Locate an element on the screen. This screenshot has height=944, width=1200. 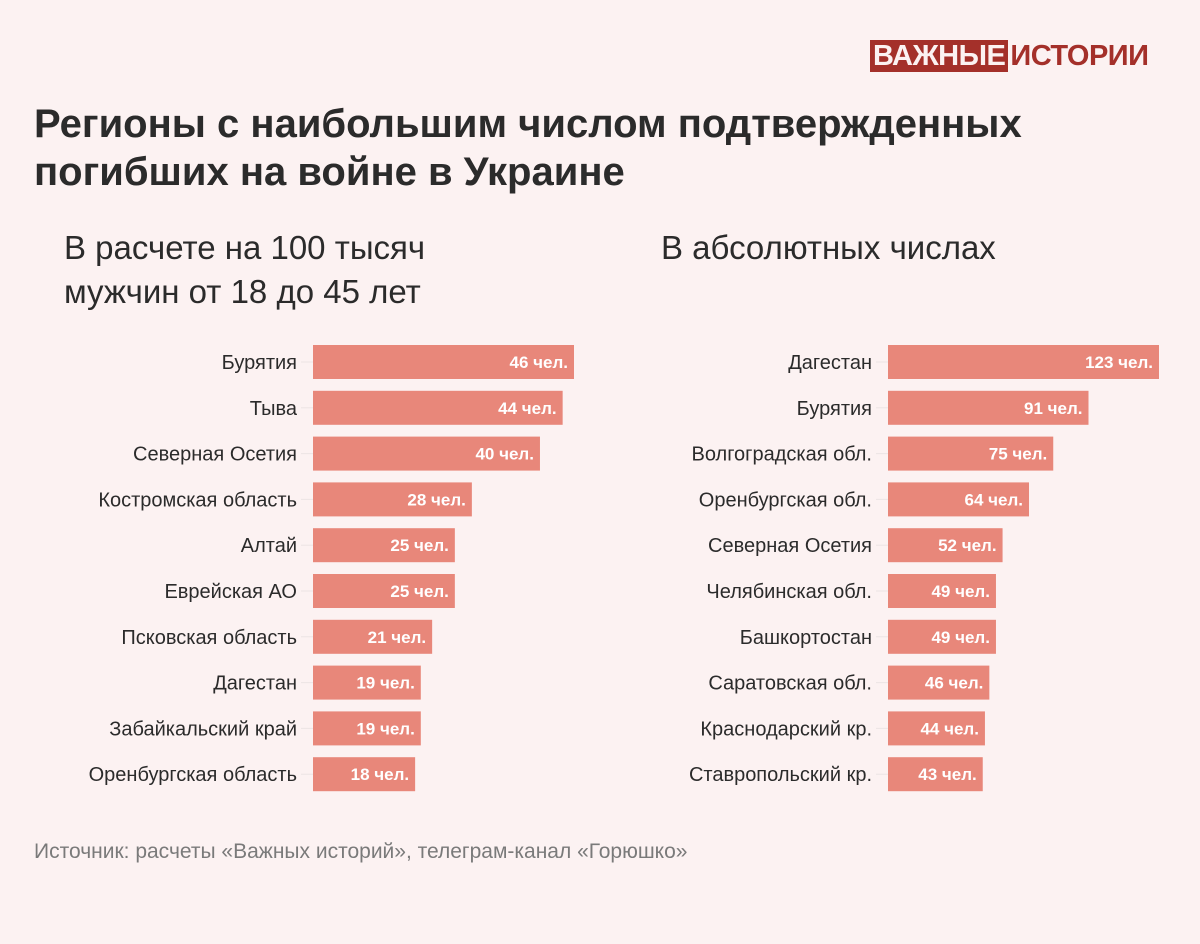
right-chart-category-label: Челябинская обл. is located at coordinates (789, 592).